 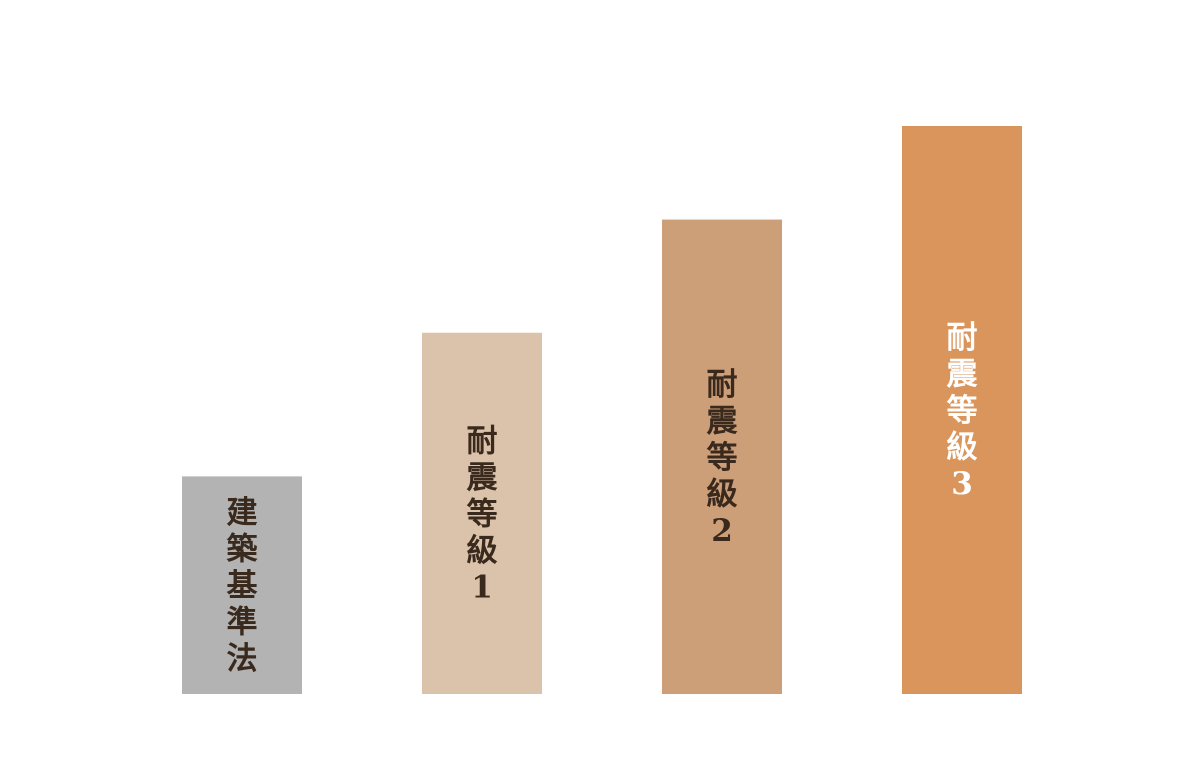 I want to click on bar-label-2: 耐震等級 1, so click(x=483, y=514).